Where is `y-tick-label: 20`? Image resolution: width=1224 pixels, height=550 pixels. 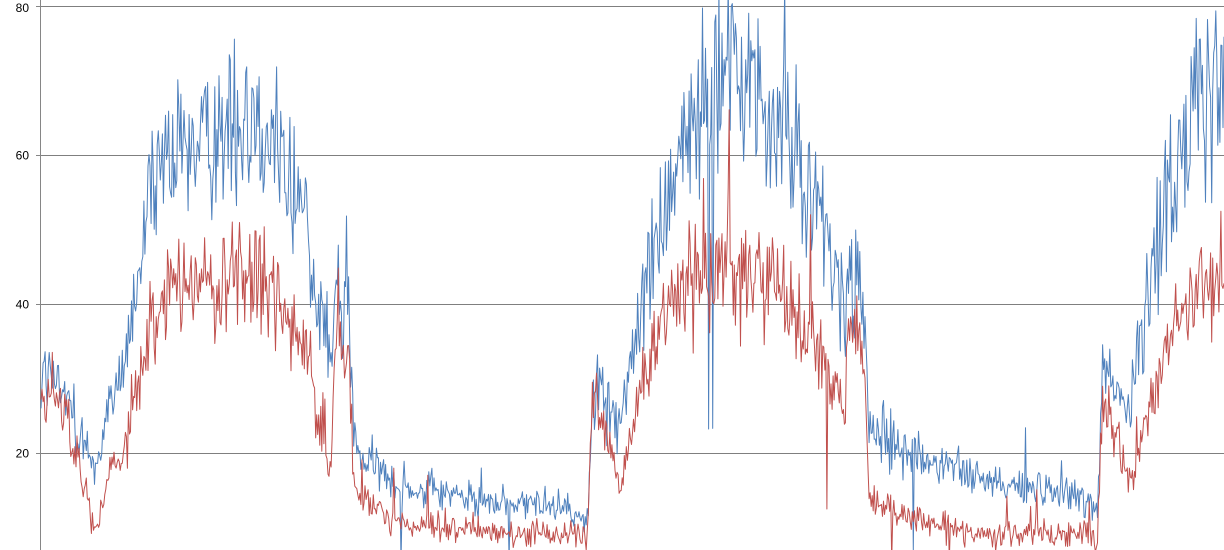 y-tick-label: 20 is located at coordinates (23, 454).